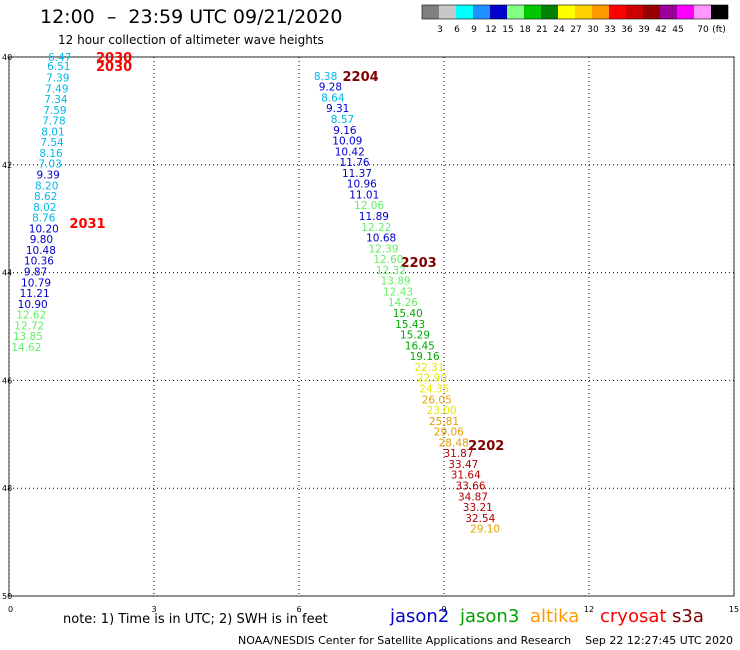 The height and width of the screenshot is (650, 740). I want to click on wave-height-point: 24.35, so click(434, 389).